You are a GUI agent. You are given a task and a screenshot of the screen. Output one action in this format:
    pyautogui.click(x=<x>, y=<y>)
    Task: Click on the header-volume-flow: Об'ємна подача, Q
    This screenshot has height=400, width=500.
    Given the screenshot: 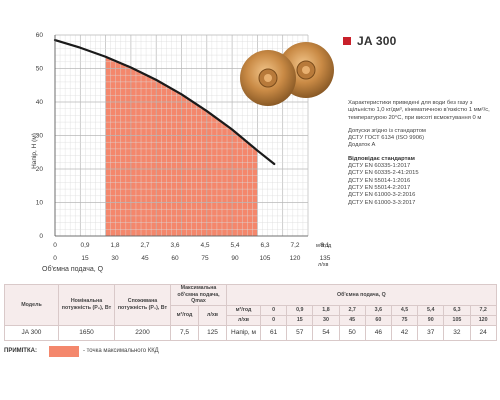 What is the action you would take?
    pyautogui.click(x=361, y=295)
    